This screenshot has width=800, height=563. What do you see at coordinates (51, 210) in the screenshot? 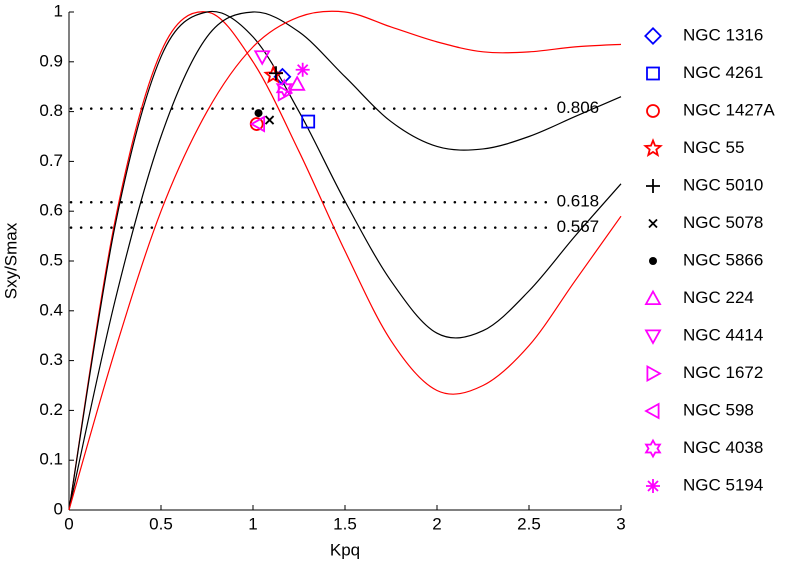
I see `y-tick-label: 0.6` at bounding box center [51, 210].